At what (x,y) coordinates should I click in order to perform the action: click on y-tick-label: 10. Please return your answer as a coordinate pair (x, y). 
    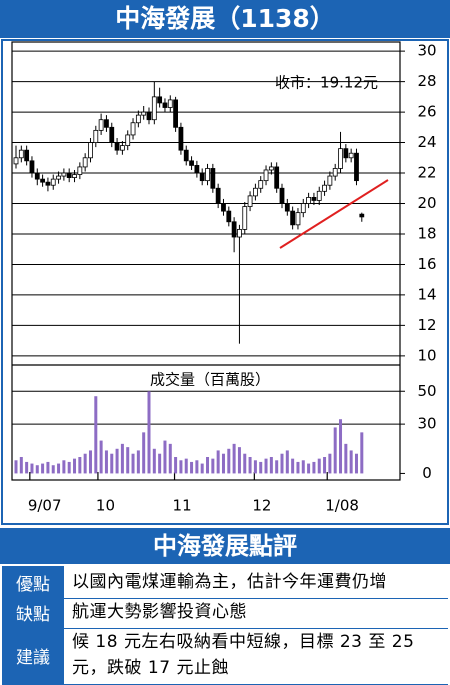
    Looking at the image, I should click on (426, 355).